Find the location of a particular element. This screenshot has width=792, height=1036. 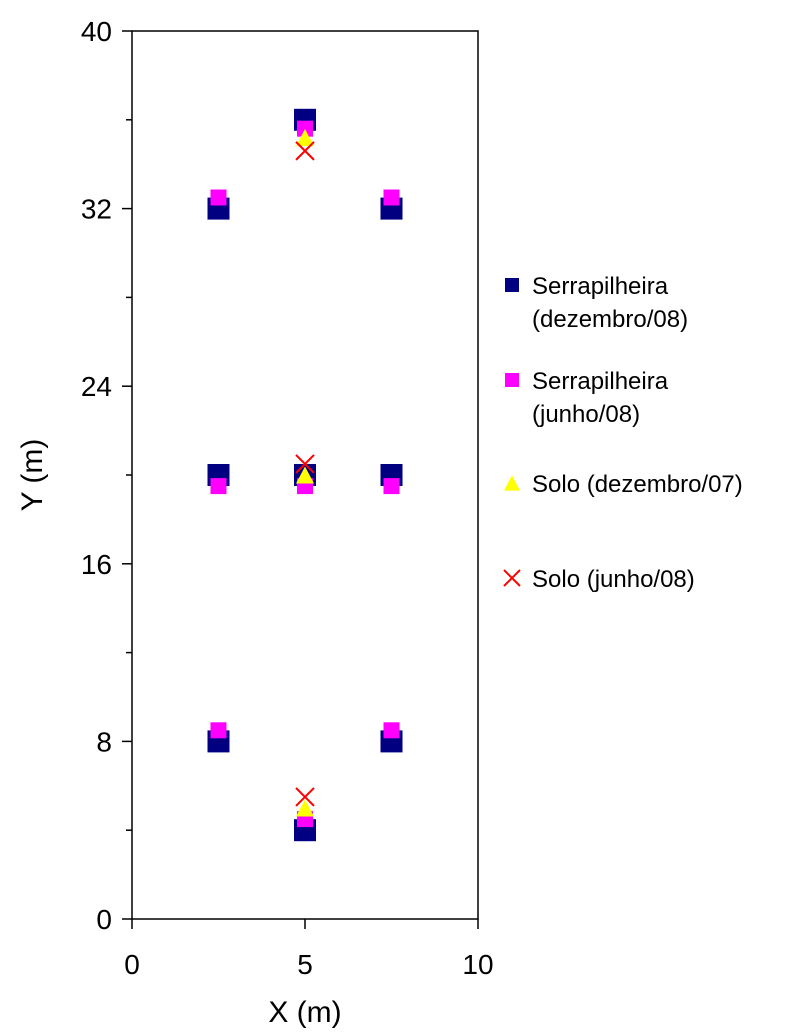

x-axis-title: X (m) is located at coordinates (304, 1012).